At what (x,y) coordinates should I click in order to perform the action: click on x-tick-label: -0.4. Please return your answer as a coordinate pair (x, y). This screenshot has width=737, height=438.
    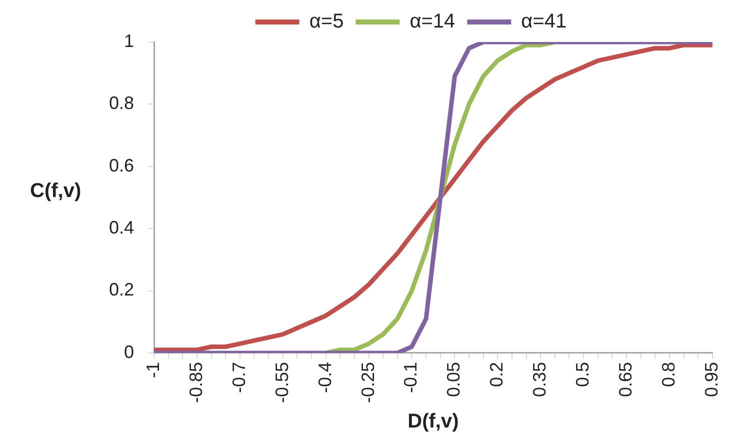
    Looking at the image, I should click on (324, 378).